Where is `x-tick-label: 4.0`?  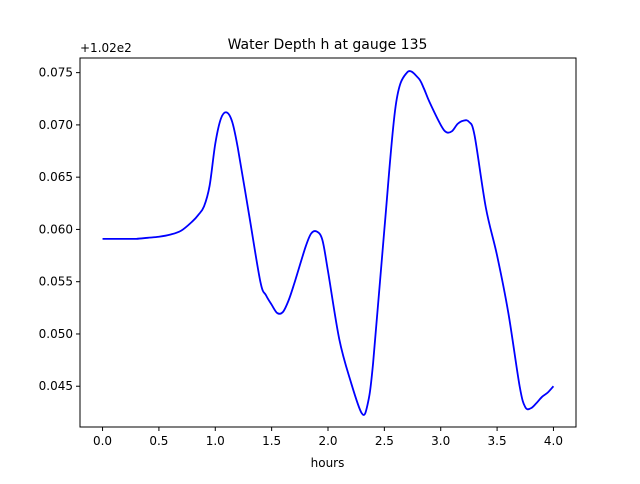
x-tick-label: 4.0 is located at coordinates (553, 441).